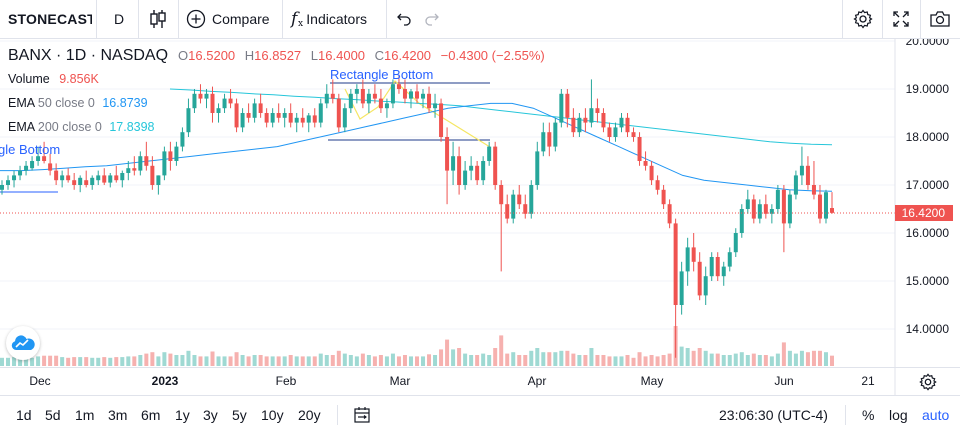 The image size is (960, 433). What do you see at coordinates (24, 415) in the screenshot?
I see `range-1d: 1d` at bounding box center [24, 415].